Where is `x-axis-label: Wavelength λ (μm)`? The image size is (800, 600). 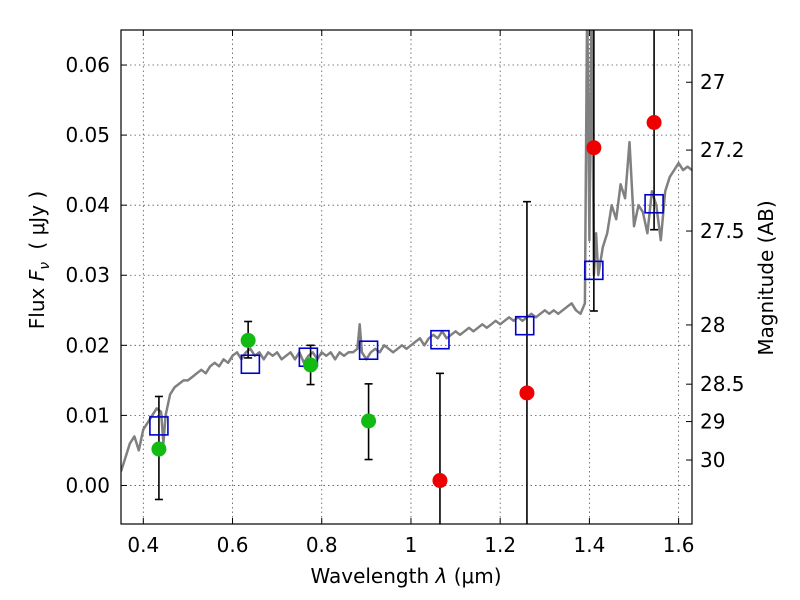 x-axis-label: Wavelength λ (μm) is located at coordinates (405, 576).